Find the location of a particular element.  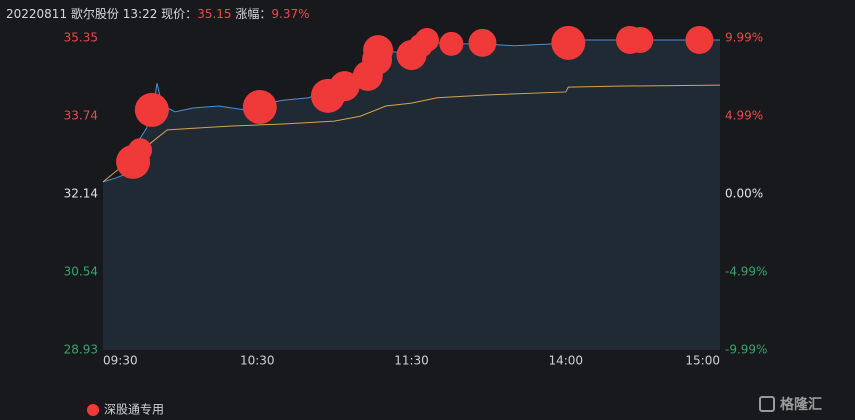

y2-tick-label: -4.99% is located at coordinates (746, 271).